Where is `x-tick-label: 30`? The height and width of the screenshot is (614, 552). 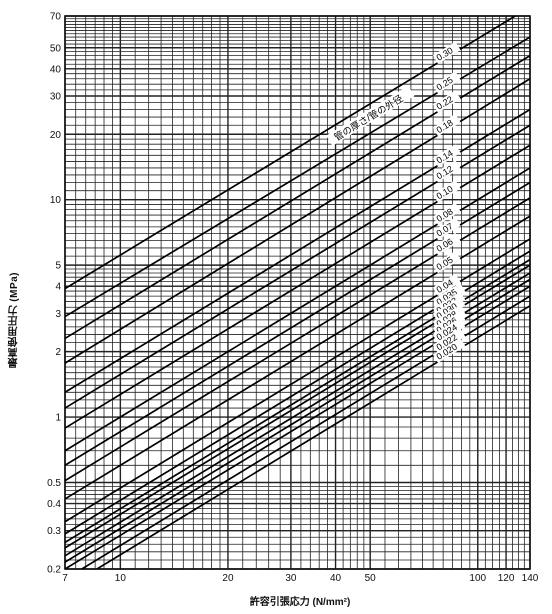 x-tick-label: 30 is located at coordinates (291, 578).